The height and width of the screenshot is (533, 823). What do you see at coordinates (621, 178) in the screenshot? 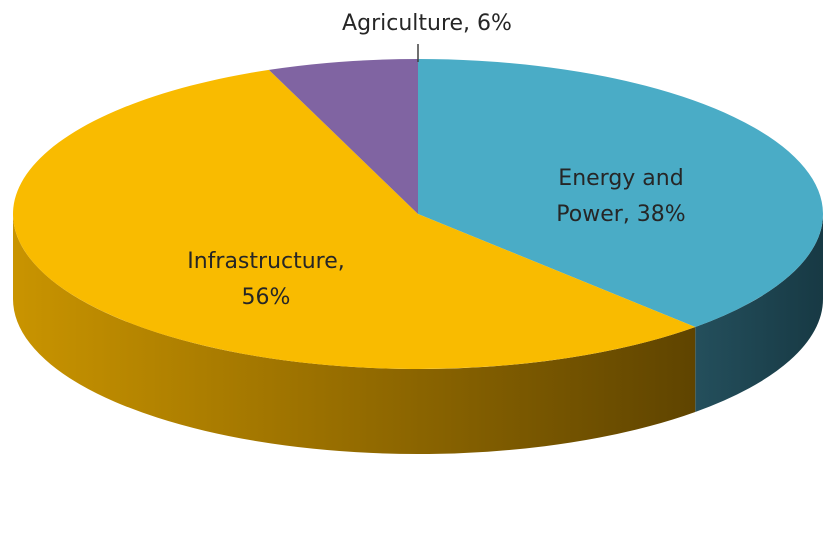
I see `label-energy-line1: Energy and` at bounding box center [621, 178].